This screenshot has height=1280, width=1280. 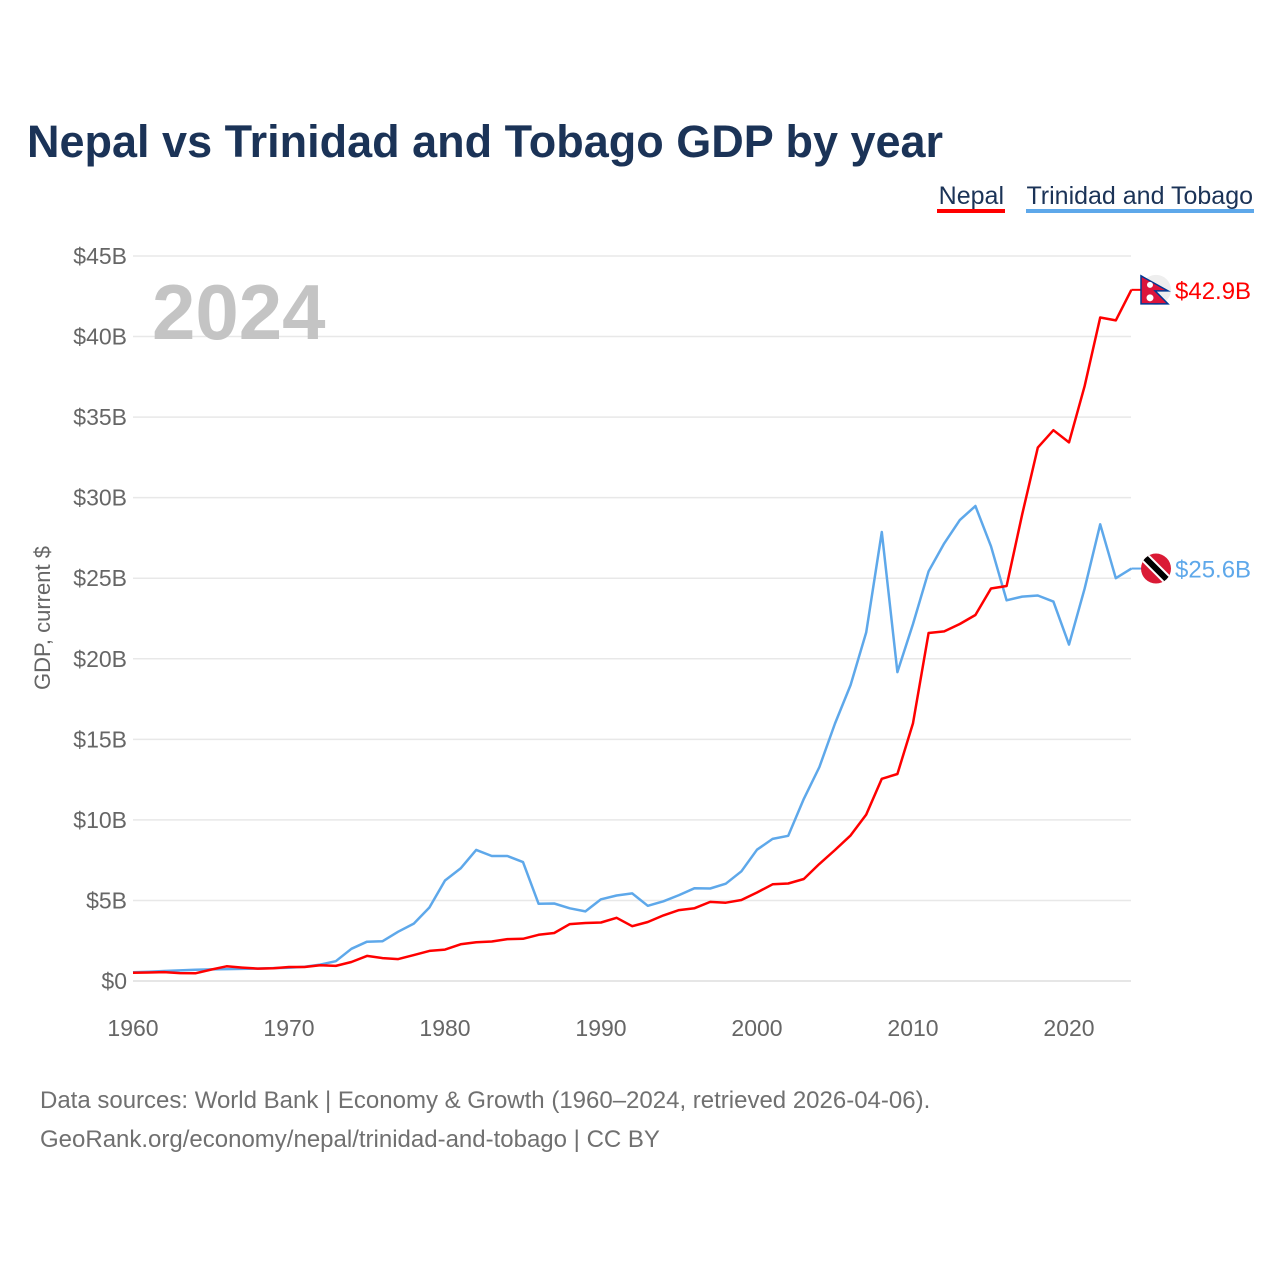 I want to click on nepal-flag-icon, so click(x=1155, y=289).